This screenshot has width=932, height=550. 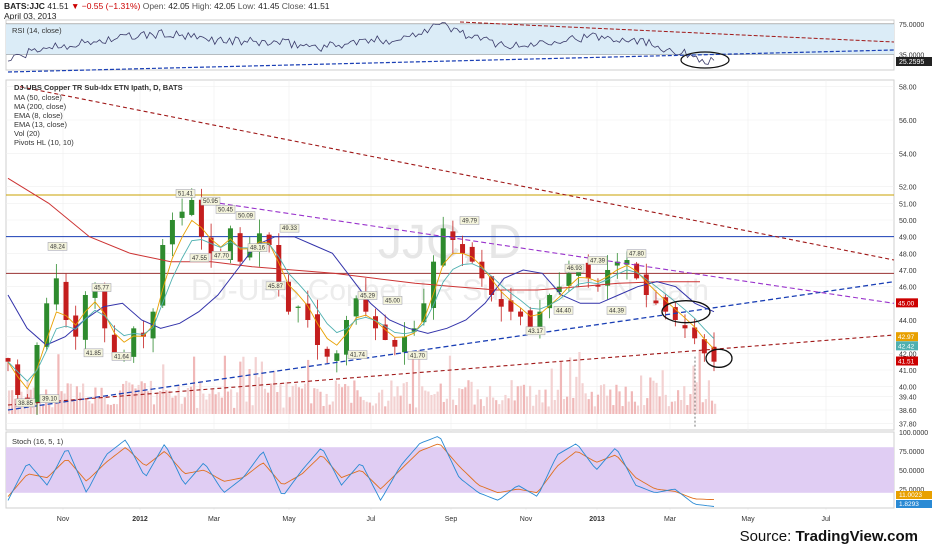 What do you see at coordinates (598, 262) in the screenshot?
I see `pivot-label: 47.39` at bounding box center [598, 262].